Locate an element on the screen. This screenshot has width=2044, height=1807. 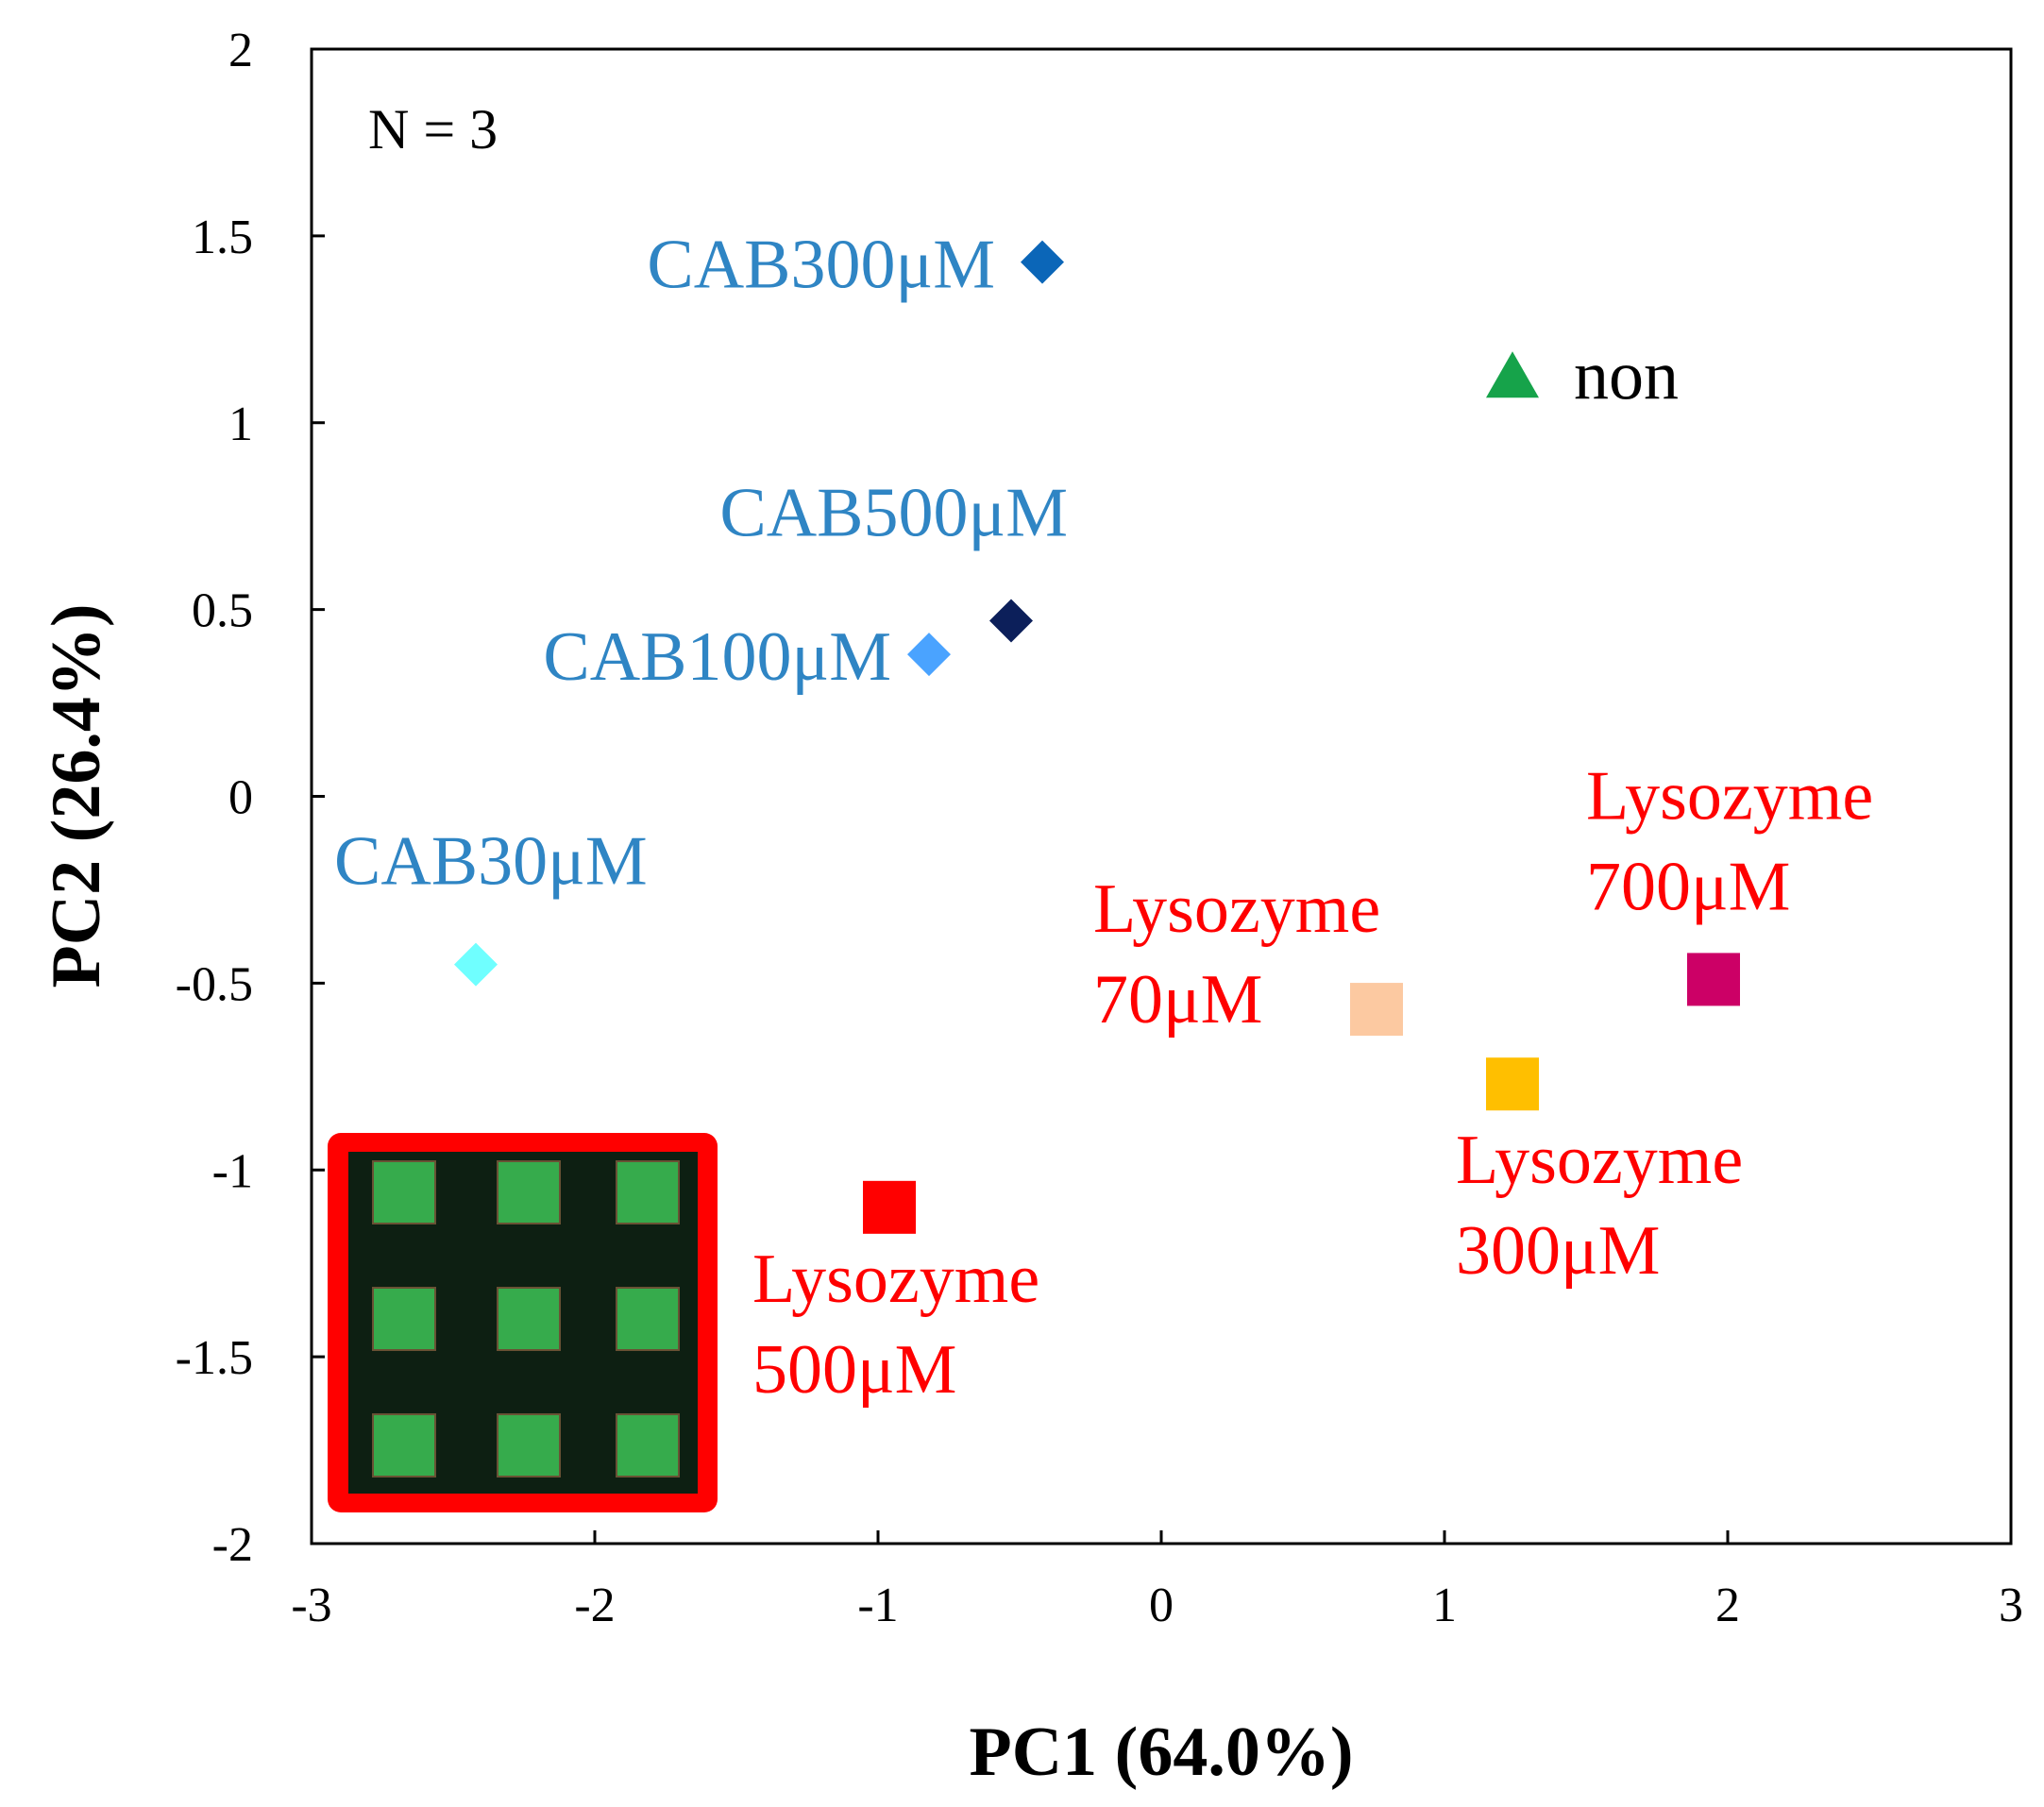
point-label: CAB100μM is located at coordinates (717, 657).